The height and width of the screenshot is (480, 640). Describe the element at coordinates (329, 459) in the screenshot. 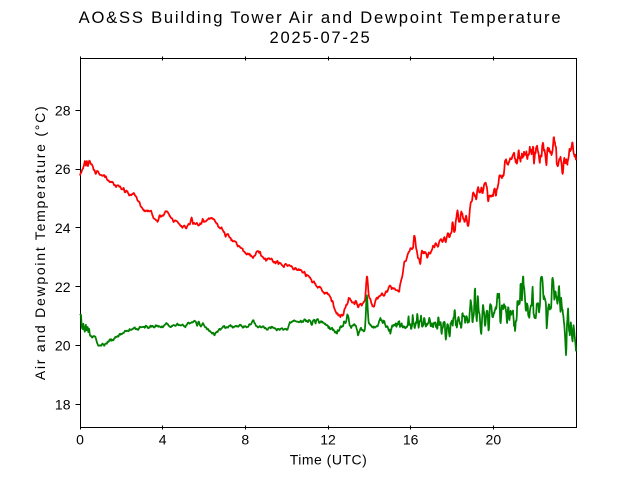

I see `svg-text: Time (UTC)` at that location.